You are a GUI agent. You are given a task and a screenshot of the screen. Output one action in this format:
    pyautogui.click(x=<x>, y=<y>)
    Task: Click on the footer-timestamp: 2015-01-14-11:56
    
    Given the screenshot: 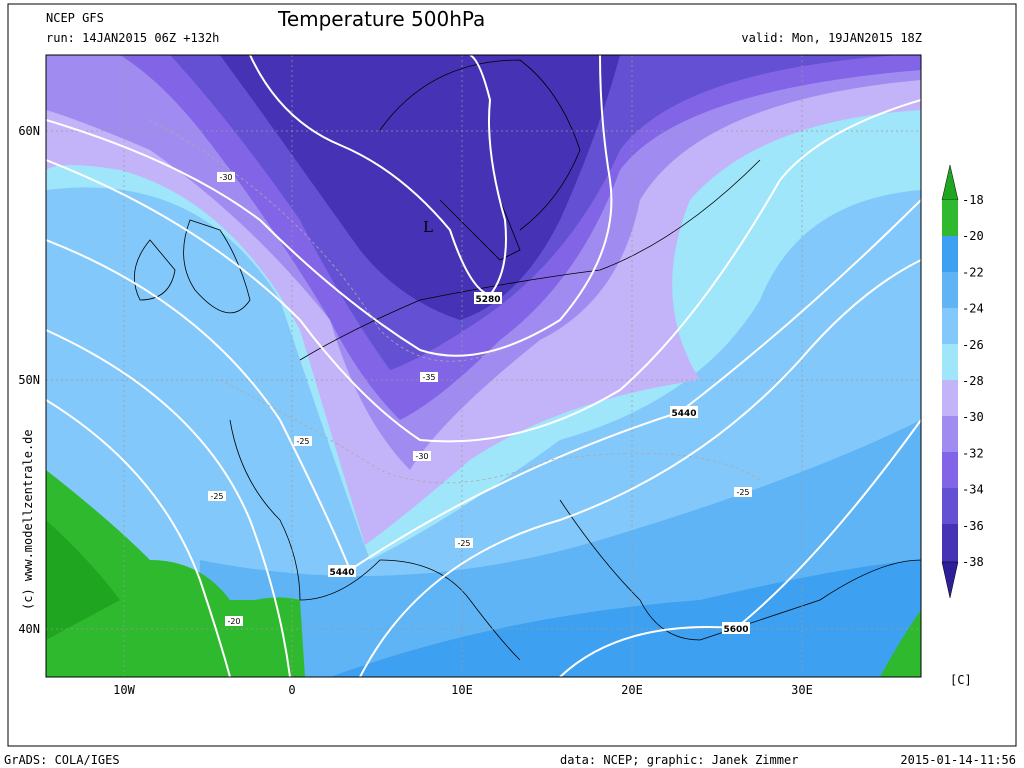 What is the action you would take?
    pyautogui.click(x=958, y=760)
    